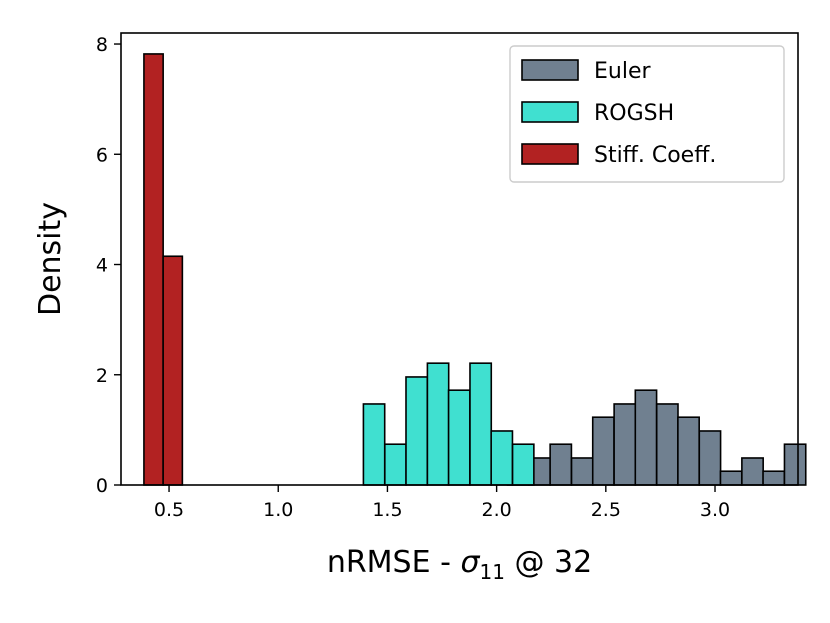 The image size is (830, 623). What do you see at coordinates (491, 572) in the screenshot?
I see `x-axis-label-subscript: 11` at bounding box center [491, 572].